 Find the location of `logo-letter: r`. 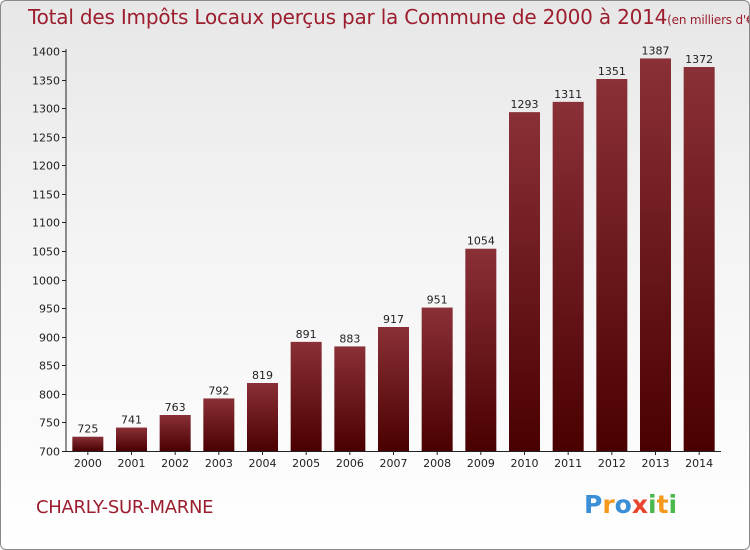

logo-letter: r is located at coordinates (608, 504).